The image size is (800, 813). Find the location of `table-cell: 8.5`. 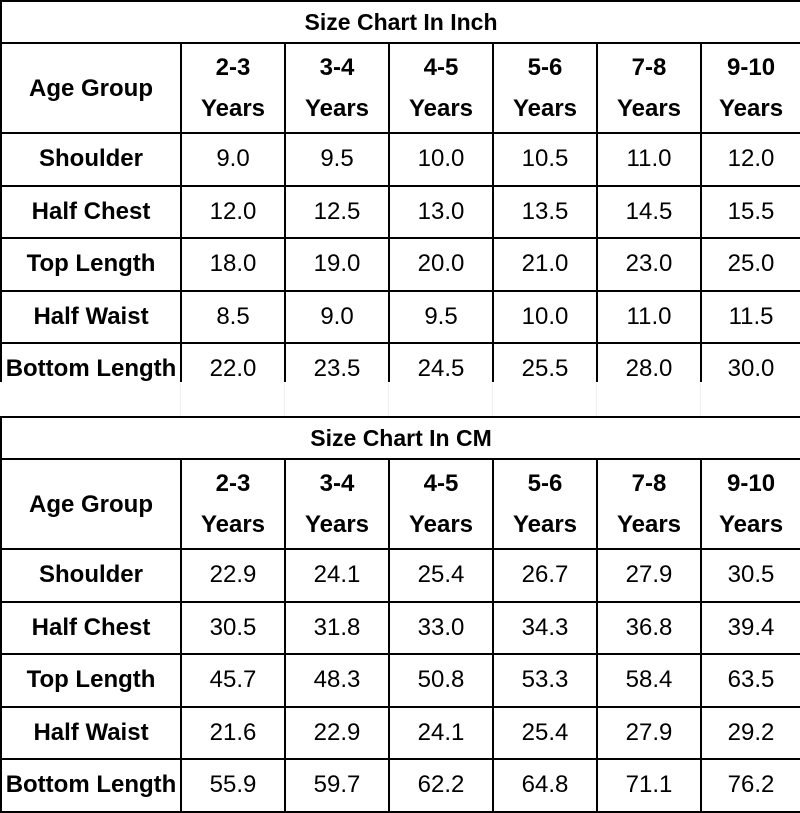

table-cell: 8.5 is located at coordinates (233, 316).